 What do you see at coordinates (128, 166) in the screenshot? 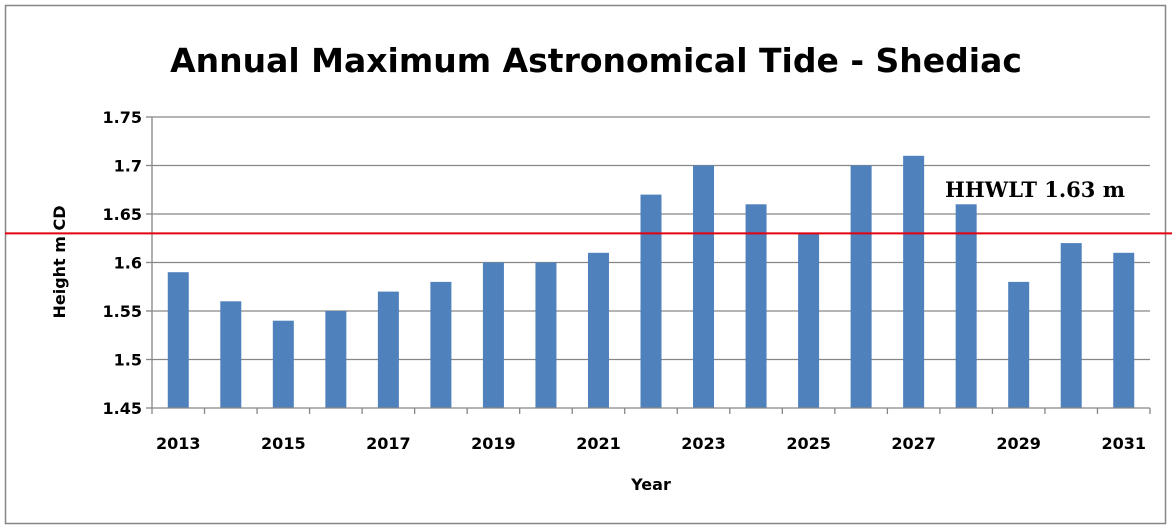
I see `y-tick-label: 1.7` at bounding box center [128, 166].